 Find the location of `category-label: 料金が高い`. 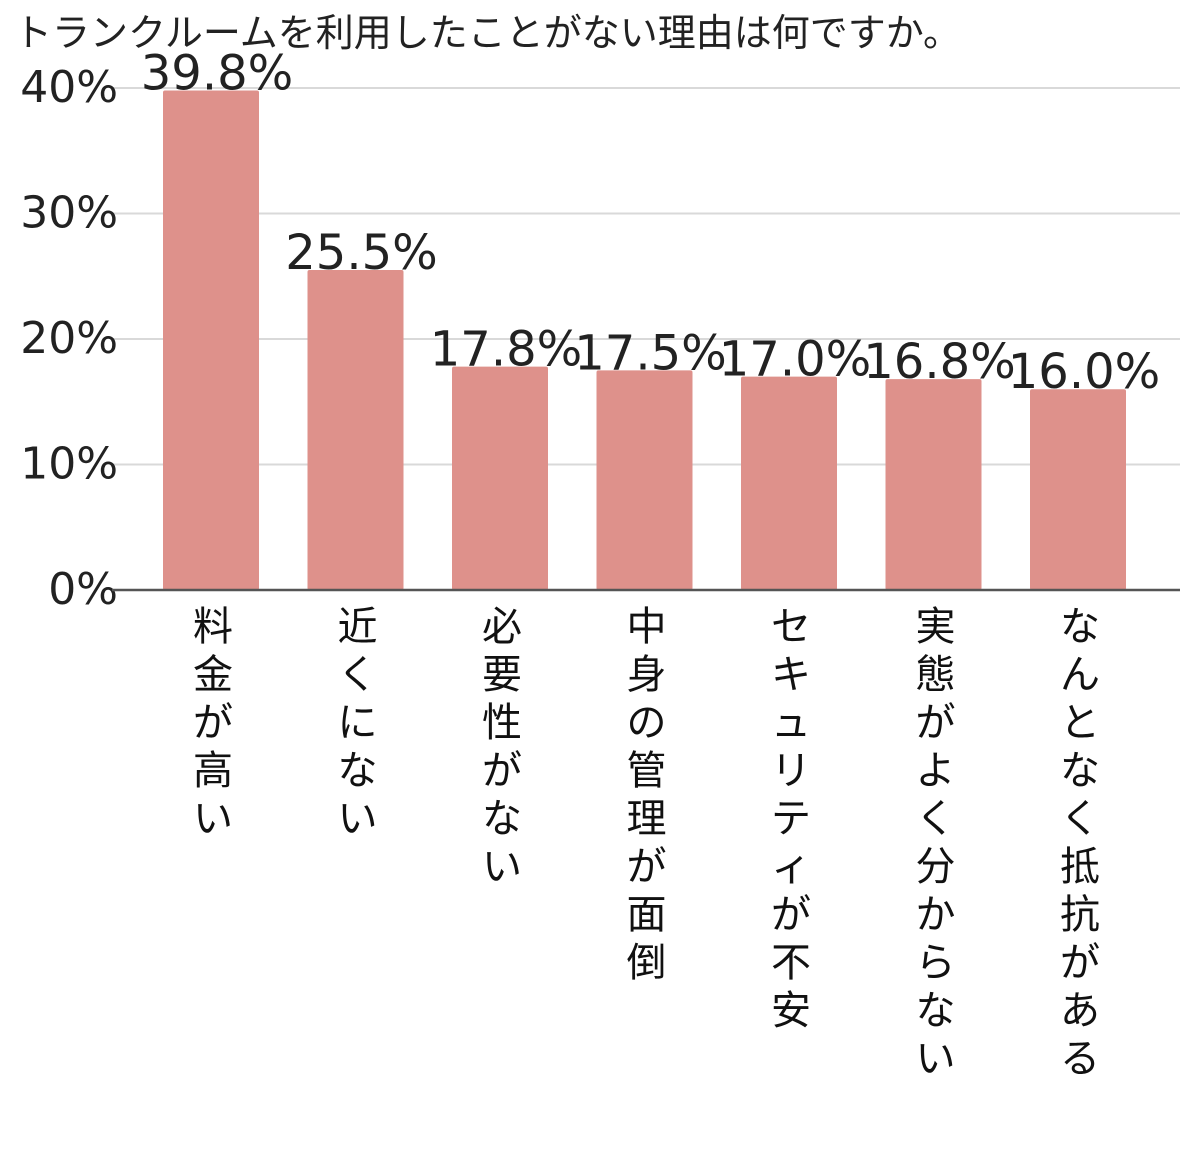

category-label: 料金が高い is located at coordinates (213, 723).